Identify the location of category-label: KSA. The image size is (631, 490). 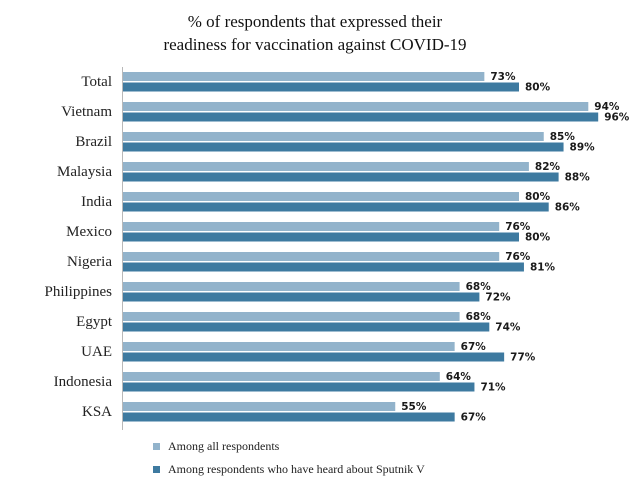
(97, 412).